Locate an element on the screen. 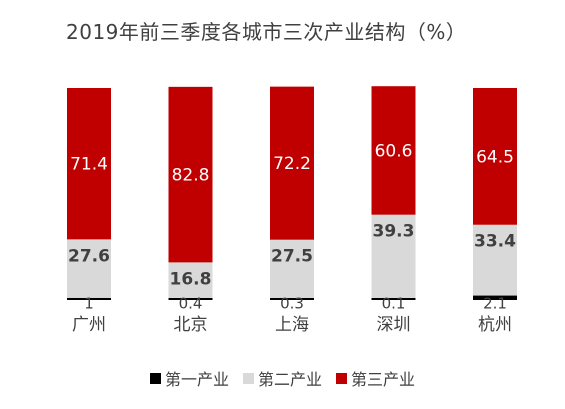  category-label: 北京 is located at coordinates (191, 325).